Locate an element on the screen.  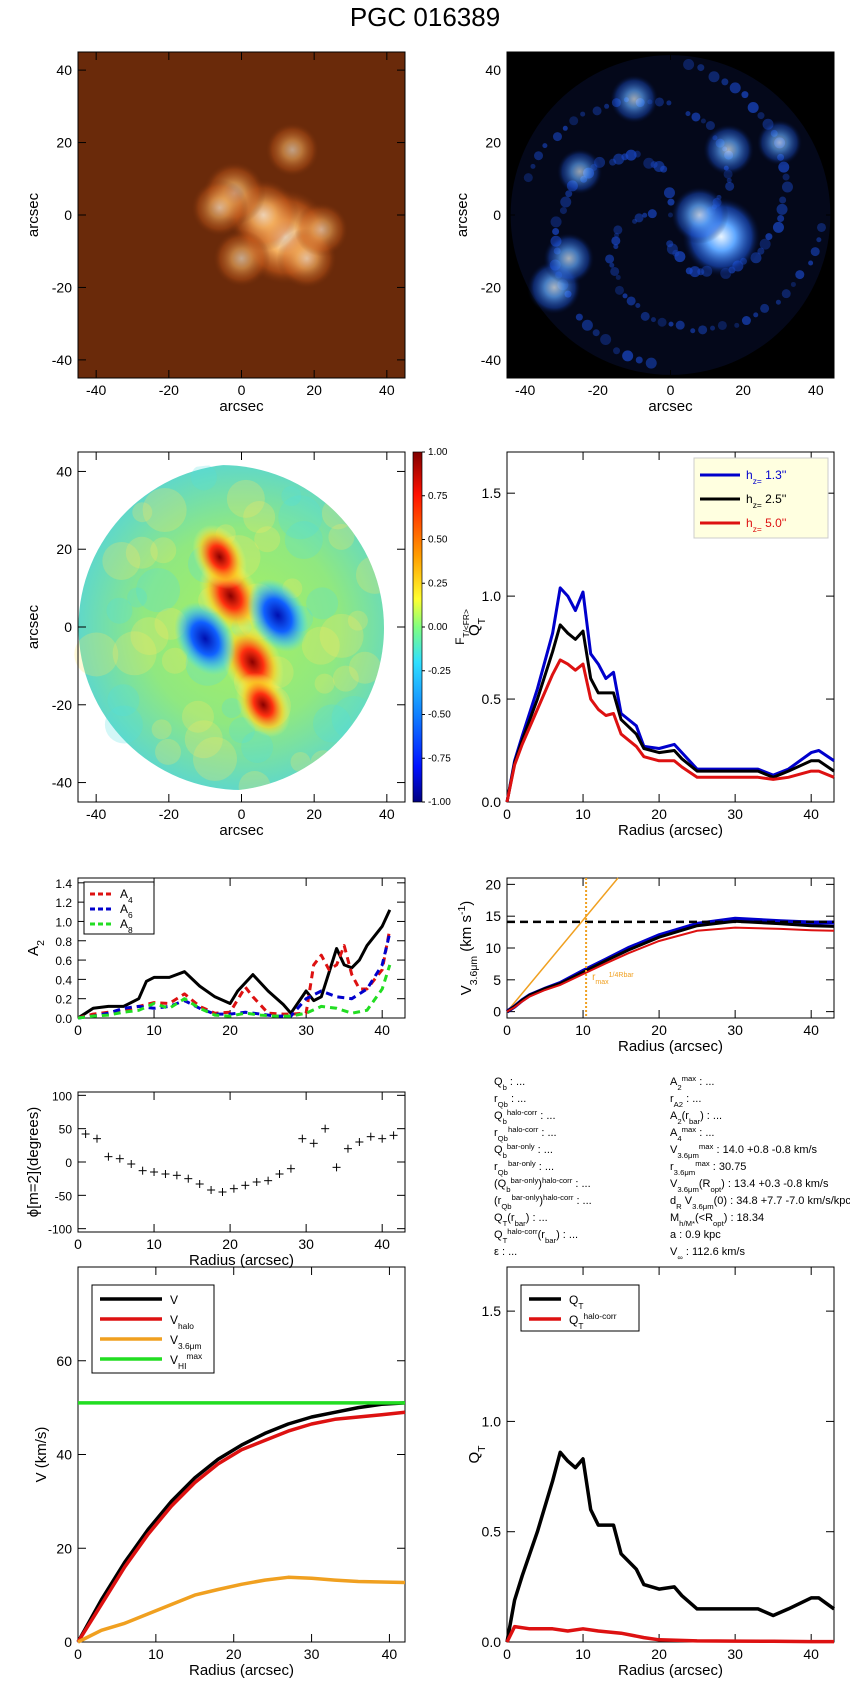
y-tick-label: 15 is located at coordinates (493, 916).